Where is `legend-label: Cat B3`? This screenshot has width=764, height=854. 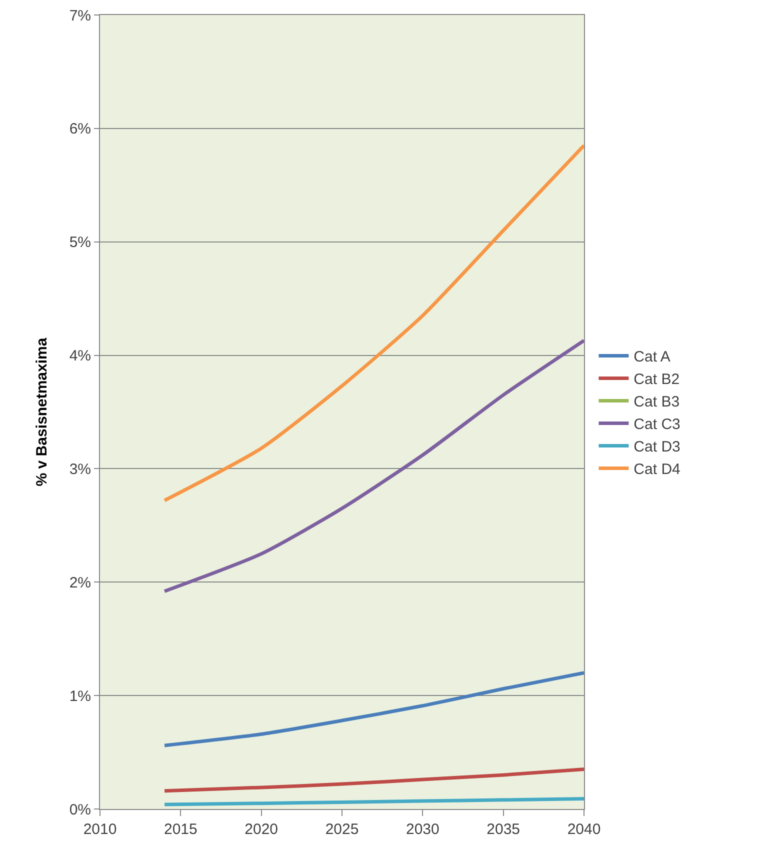
legend-label: Cat B3 is located at coordinates (657, 402).